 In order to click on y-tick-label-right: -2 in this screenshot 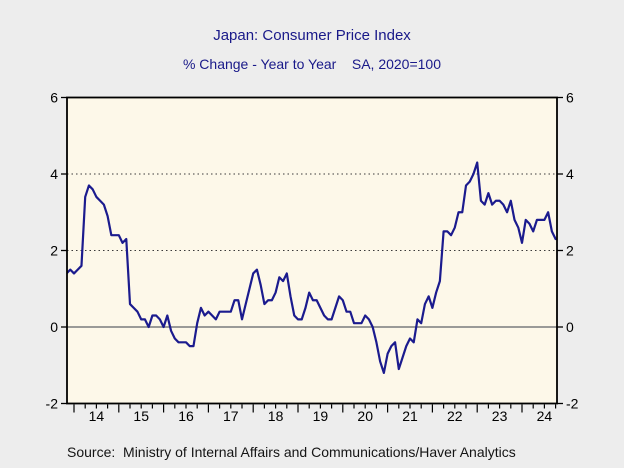, I will do `click(572, 404)`.